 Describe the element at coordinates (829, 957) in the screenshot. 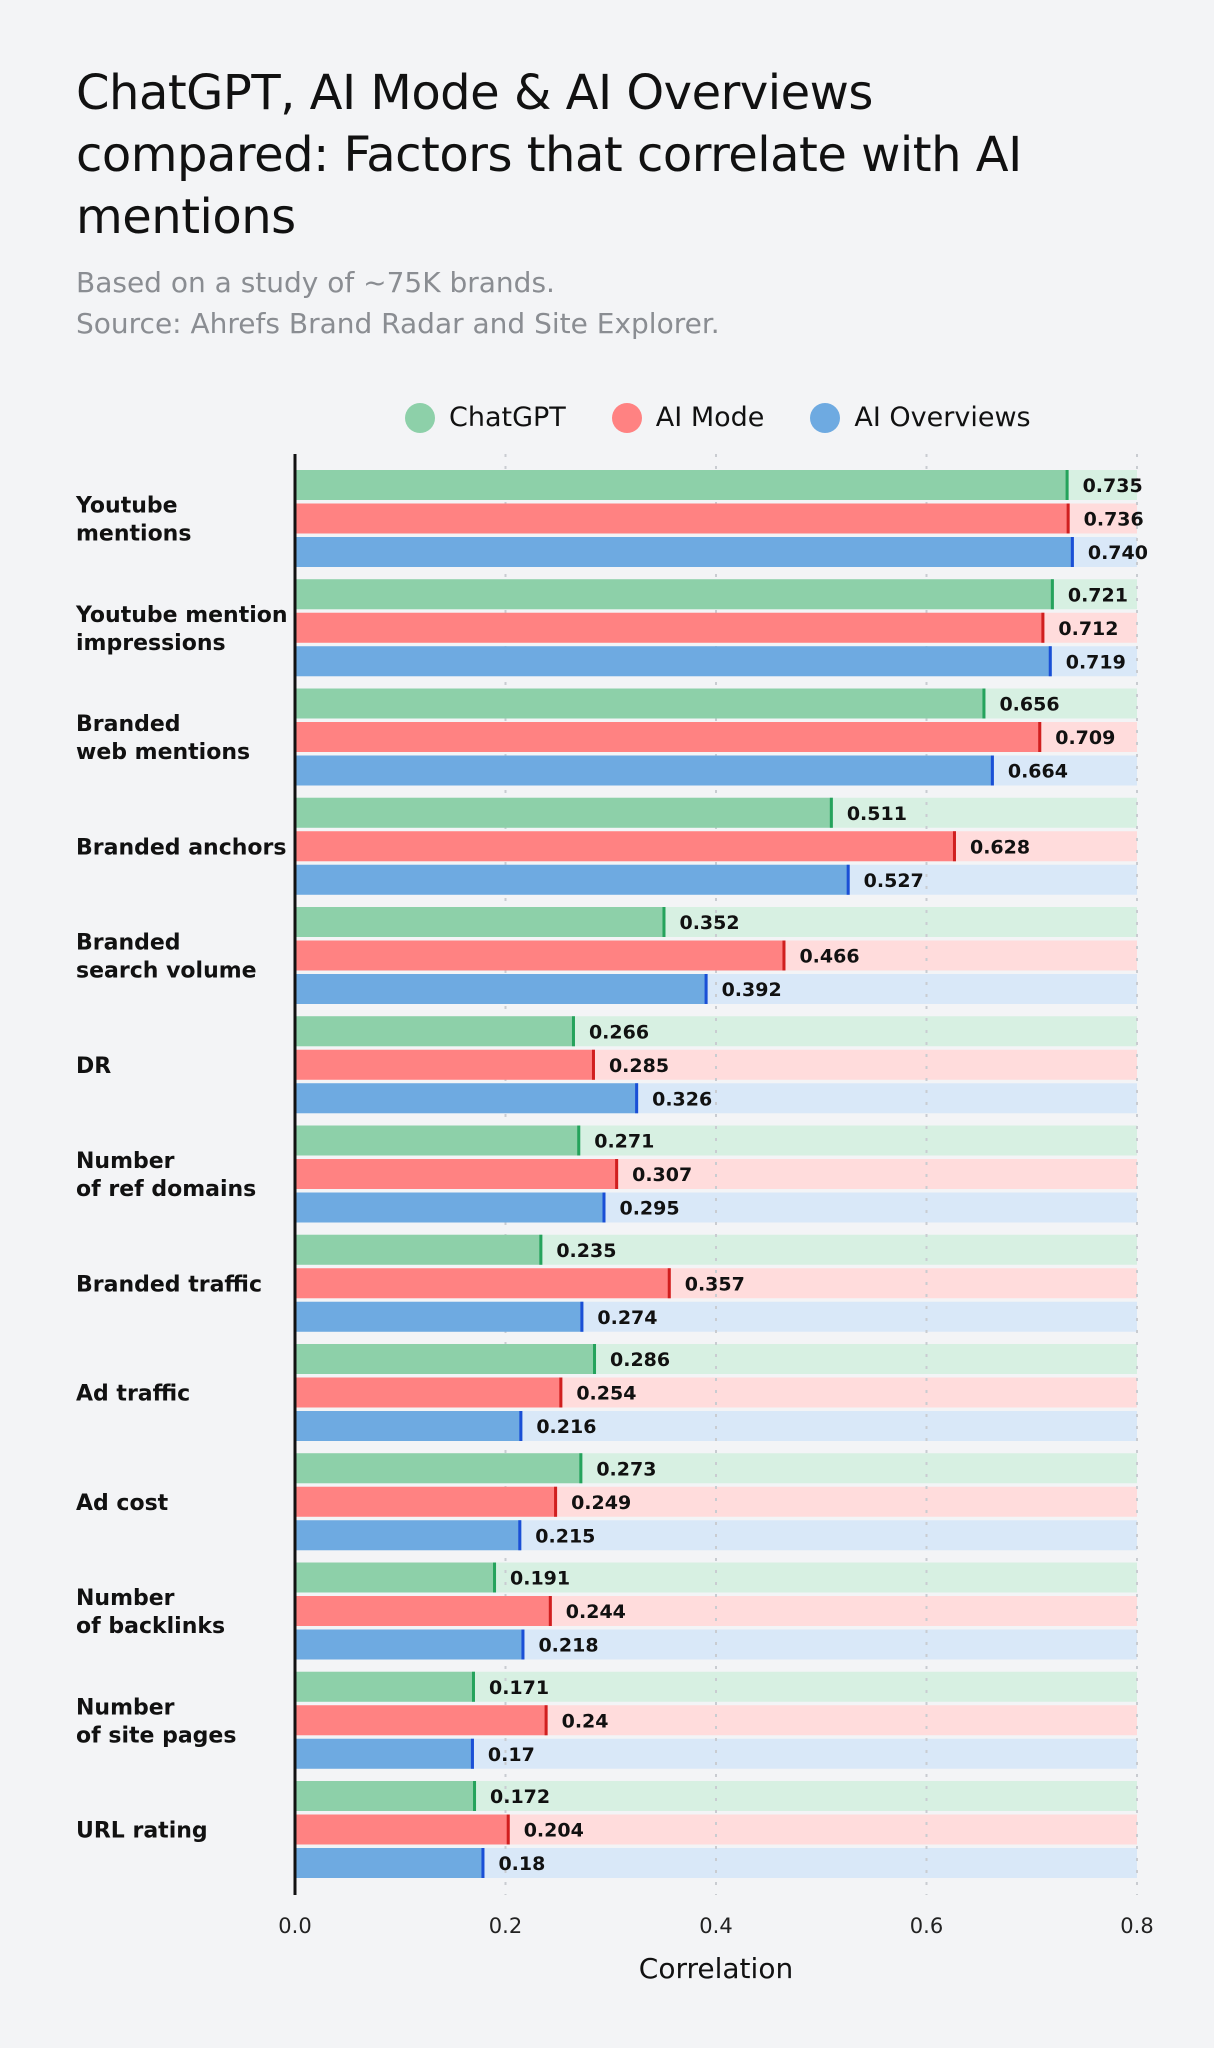

I see `data-label: 0.466` at that location.